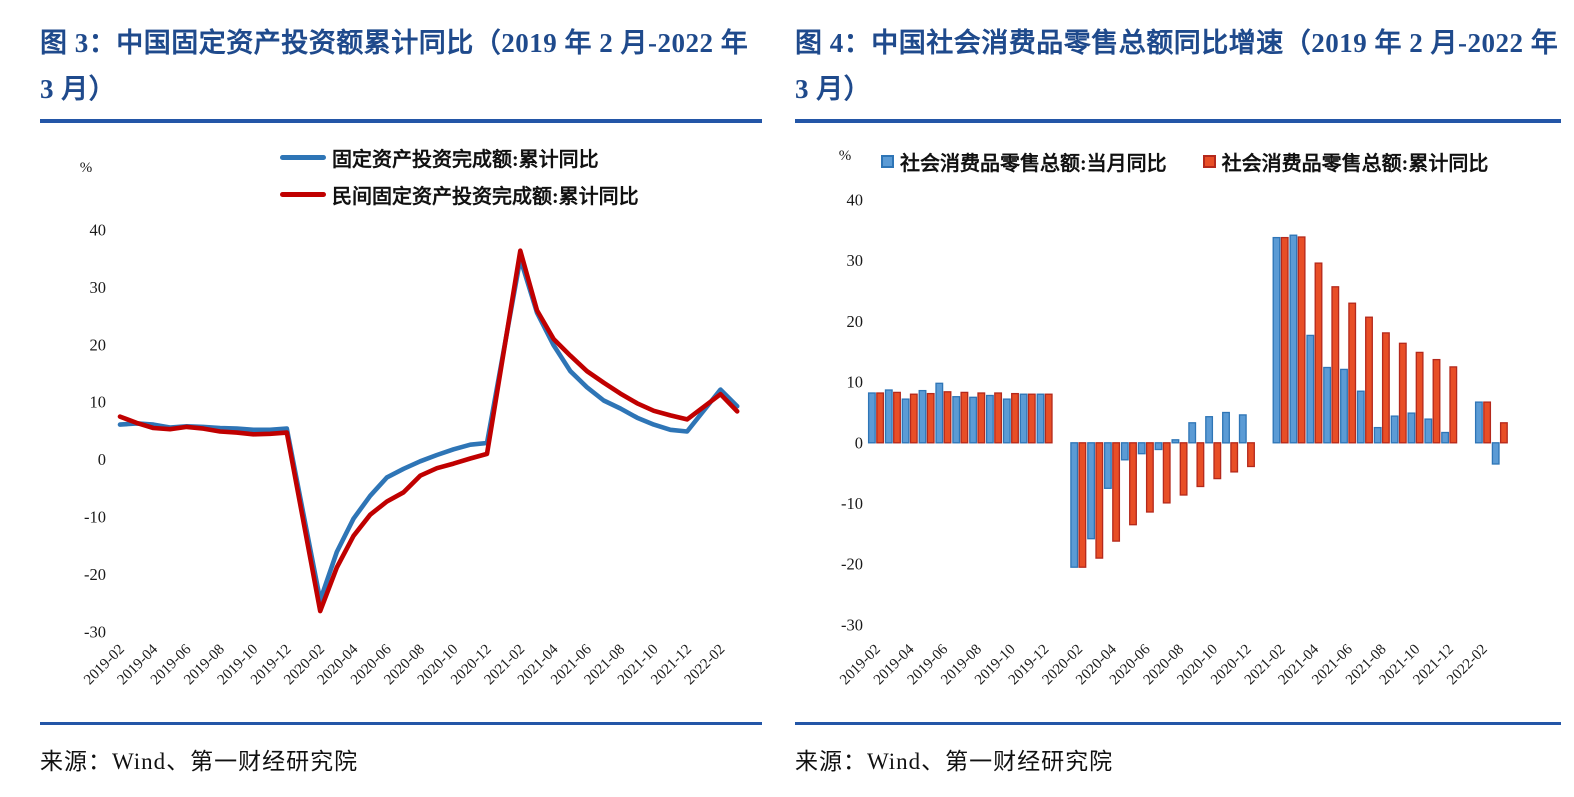 The width and height of the screenshot is (1574, 797). Describe the element at coordinates (1033, 164) in the screenshot. I see `legend-label: 社会消费品零售总额:当月同比` at that location.